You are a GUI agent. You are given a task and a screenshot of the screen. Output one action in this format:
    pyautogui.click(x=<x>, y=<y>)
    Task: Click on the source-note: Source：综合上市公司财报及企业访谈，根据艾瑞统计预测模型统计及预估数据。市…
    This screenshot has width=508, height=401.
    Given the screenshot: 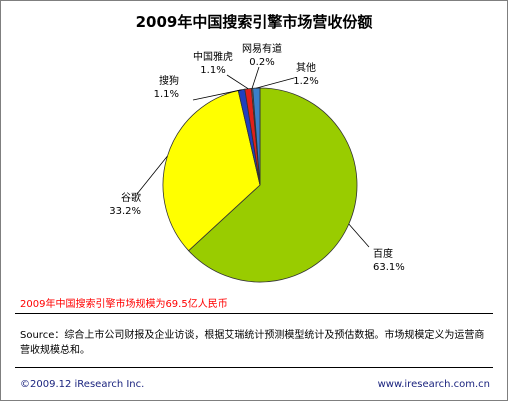 What is the action you would take?
    pyautogui.click(x=252, y=343)
    